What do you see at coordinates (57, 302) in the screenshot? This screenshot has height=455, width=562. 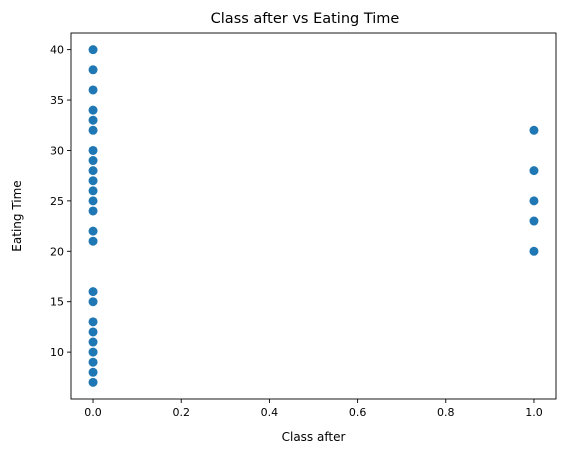 I see `y-tick-label-1: 15` at bounding box center [57, 302].